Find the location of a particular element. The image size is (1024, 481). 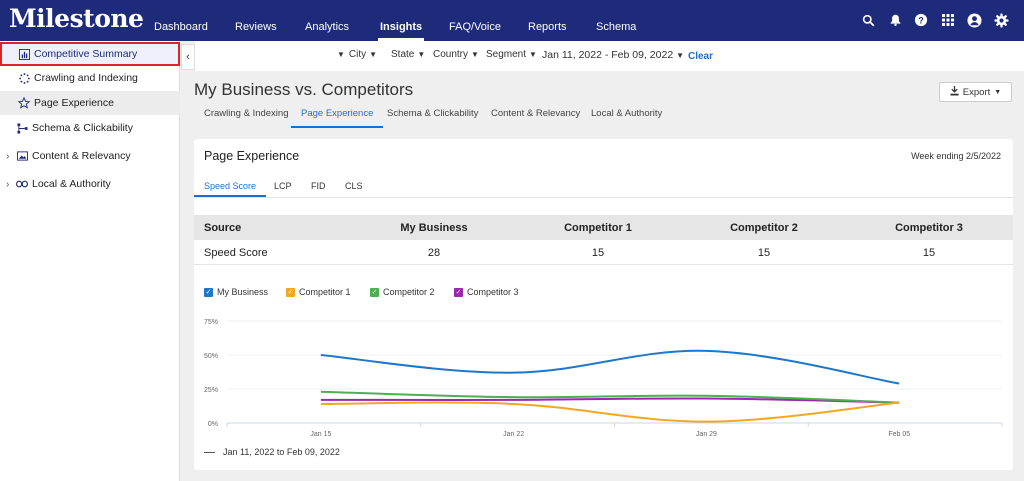

x-tick-label: Jan 29 is located at coordinates (706, 434).